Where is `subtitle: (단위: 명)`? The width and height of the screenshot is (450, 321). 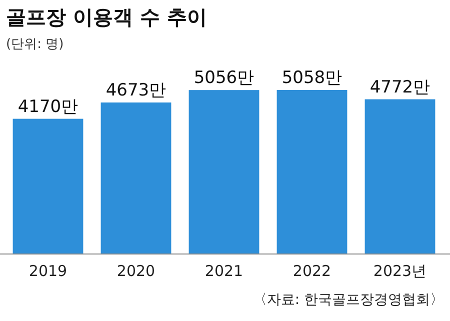 subtitle: (단위: 명) is located at coordinates (35, 44).